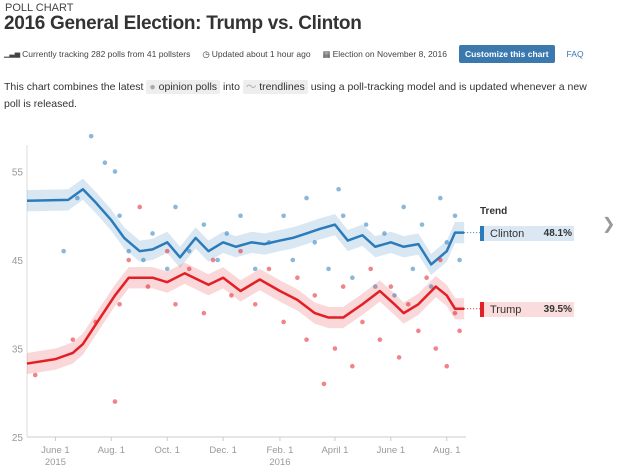 The height and width of the screenshot is (469, 625). I want to click on trend-line-trump, so click(245, 318).